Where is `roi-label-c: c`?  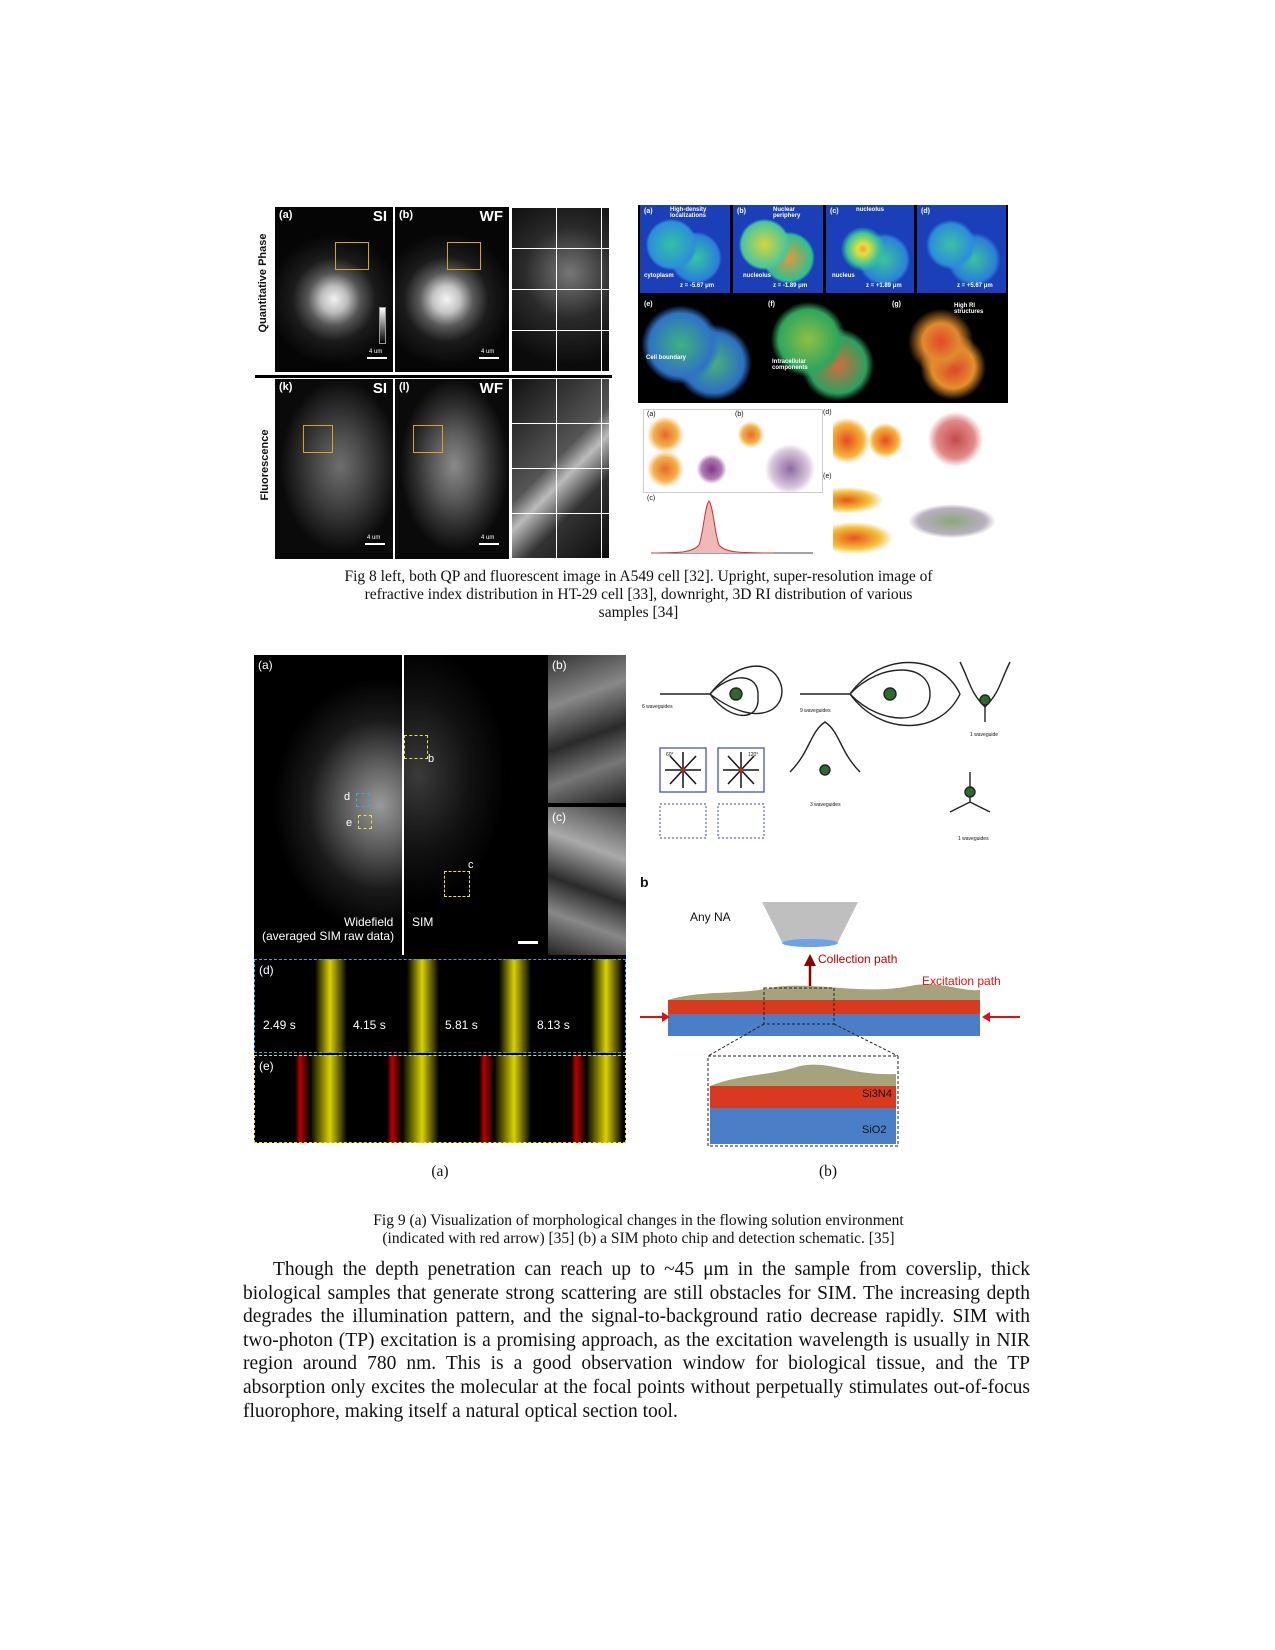
roi-label-c: c is located at coordinates (471, 865).